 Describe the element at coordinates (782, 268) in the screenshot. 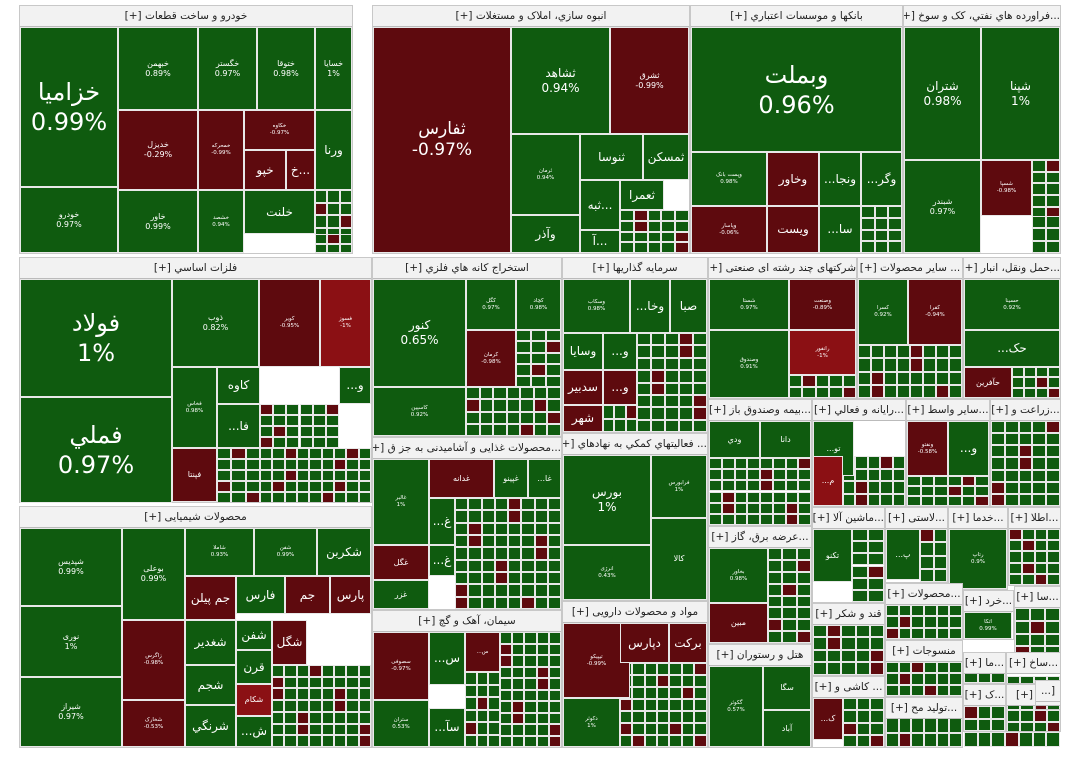

I see `sector-header: شرکتهای چند رشته ای صنعتی [+]` at that location.